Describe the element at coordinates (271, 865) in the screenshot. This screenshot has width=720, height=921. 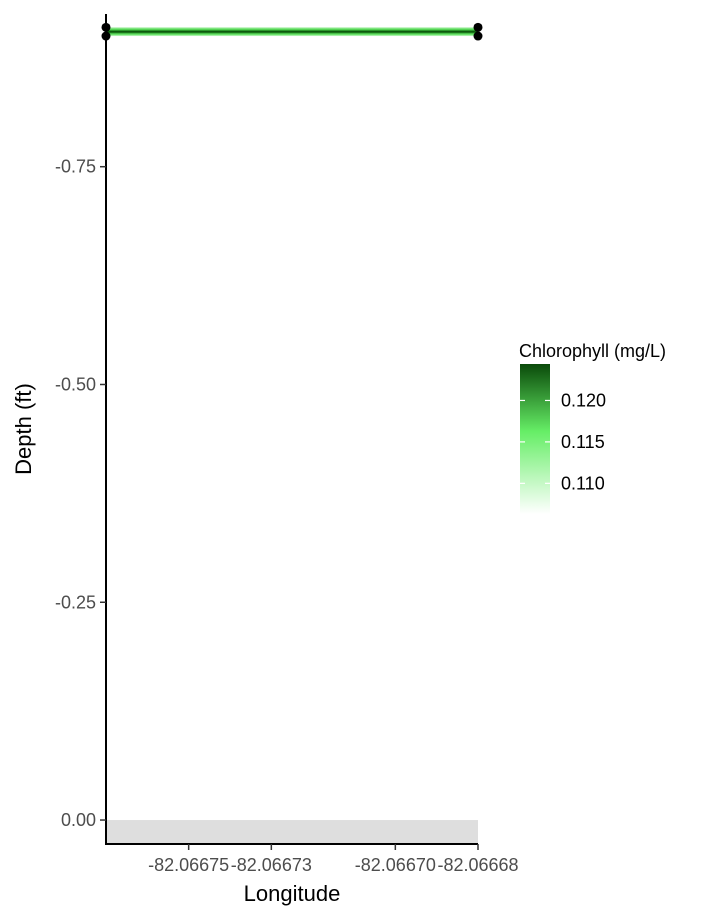
I see `x-tick-label: -82.06673` at that location.